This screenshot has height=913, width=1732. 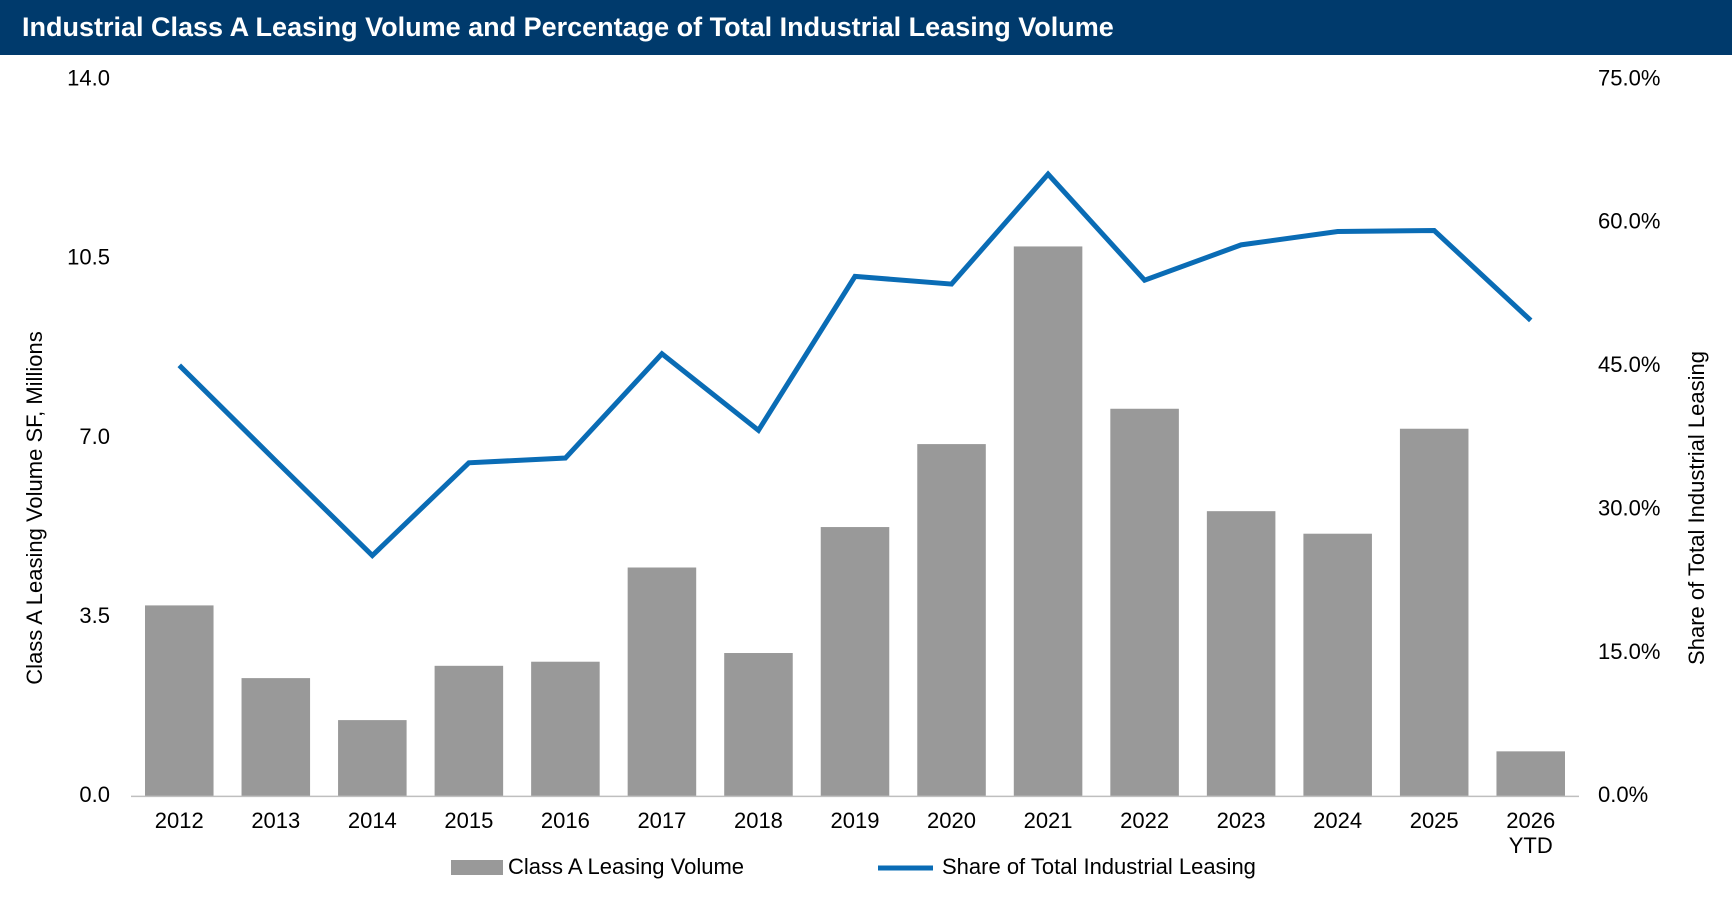 What do you see at coordinates (1629, 77) in the screenshot?
I see `y2-tick-label: 75.0%` at bounding box center [1629, 77].